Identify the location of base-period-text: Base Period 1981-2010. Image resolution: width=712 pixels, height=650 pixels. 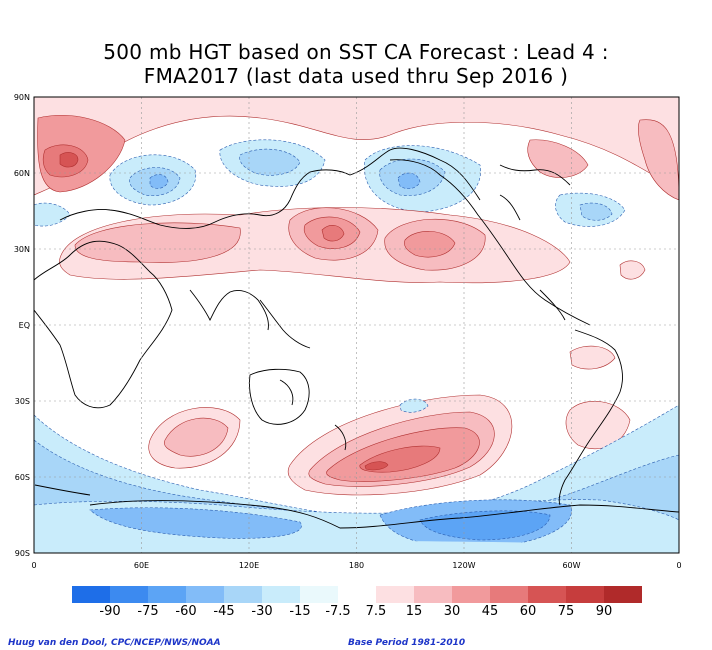
(407, 643).